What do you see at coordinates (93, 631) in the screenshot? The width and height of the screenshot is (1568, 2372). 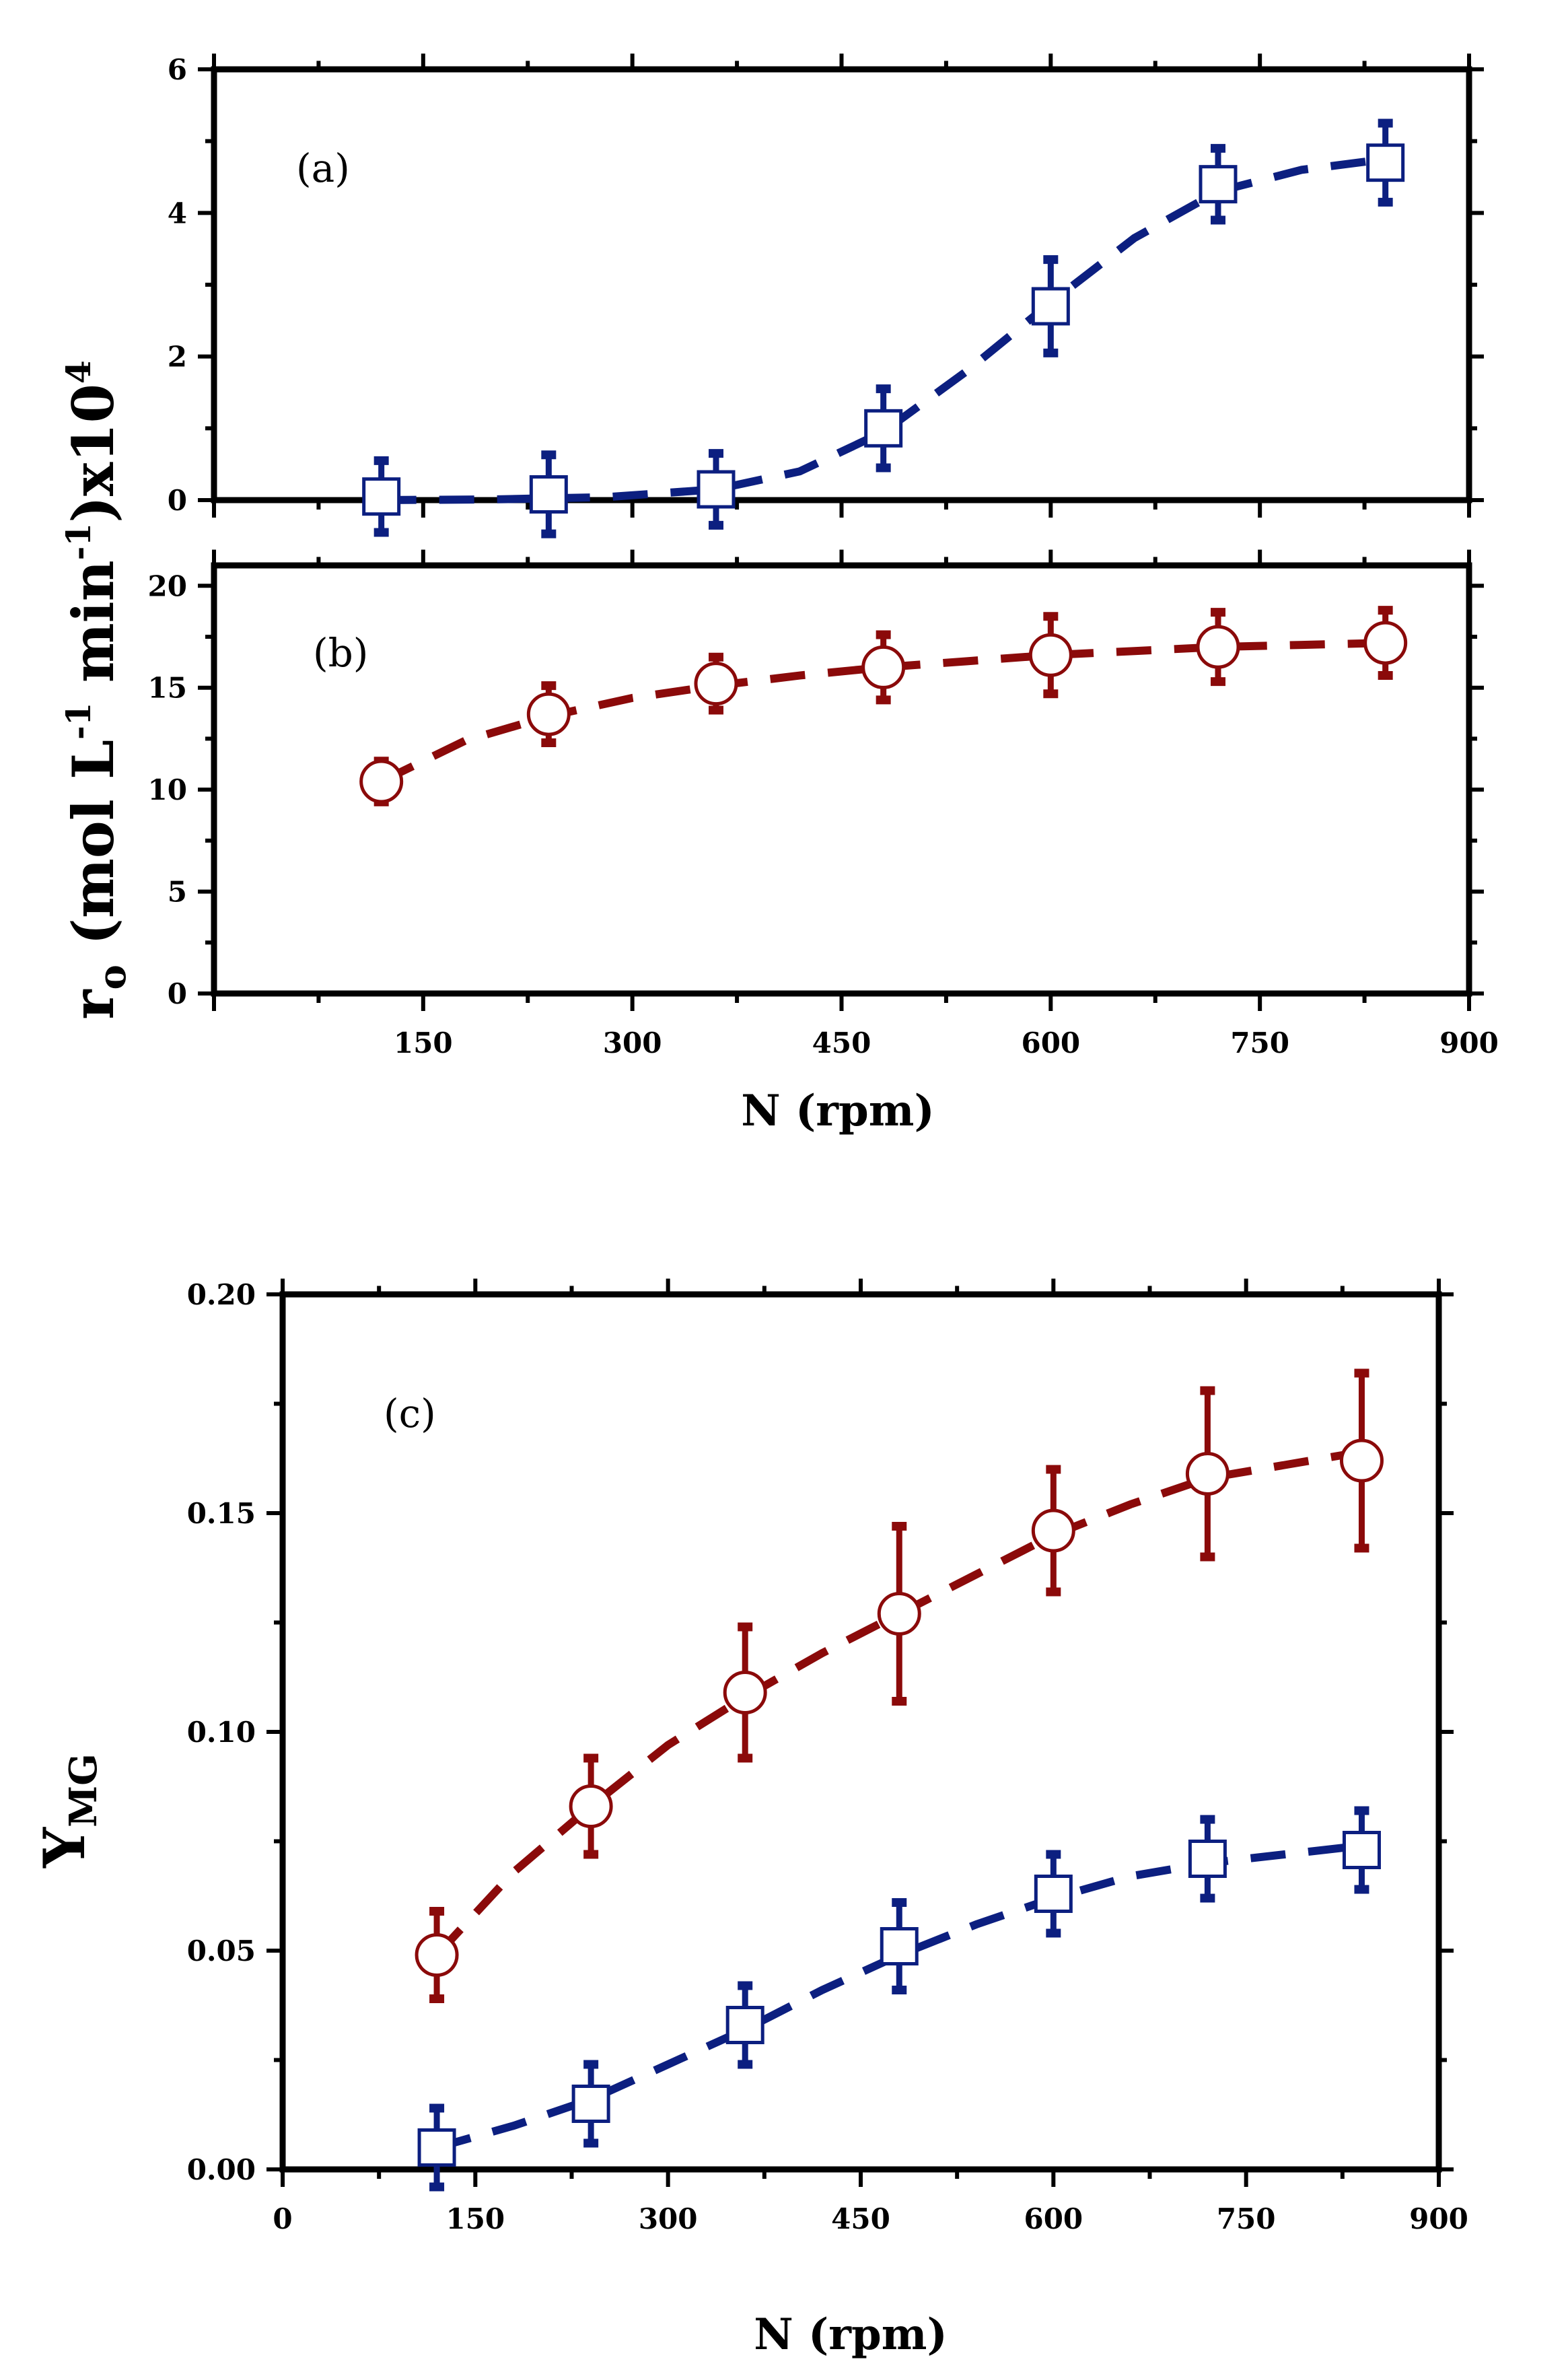 I see `top-y-axis-unit2: min` at bounding box center [93, 631].